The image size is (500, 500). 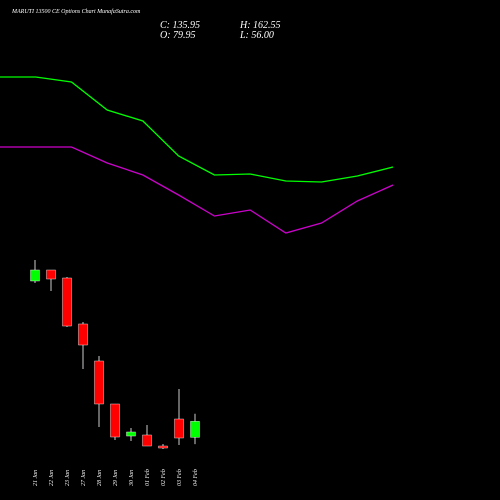 I want to click on x-tick-label: 23 Jan, so click(x=68, y=478).